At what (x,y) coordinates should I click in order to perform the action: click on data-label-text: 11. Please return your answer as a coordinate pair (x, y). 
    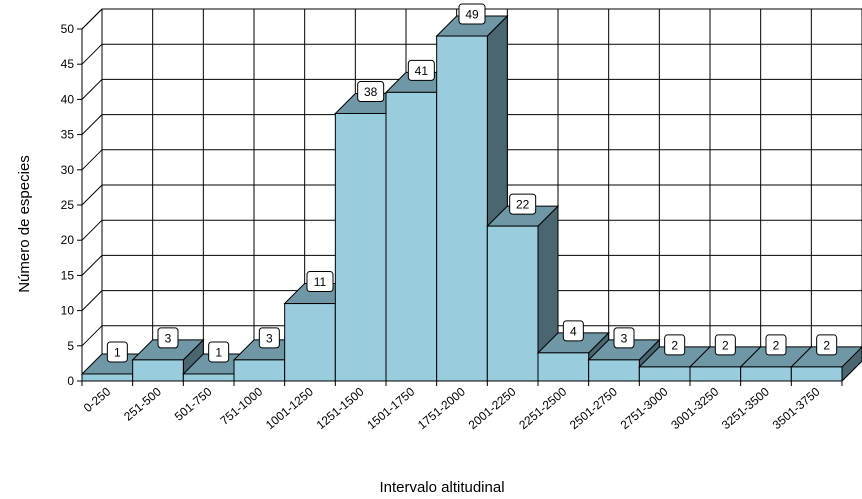
    Looking at the image, I should click on (320, 282).